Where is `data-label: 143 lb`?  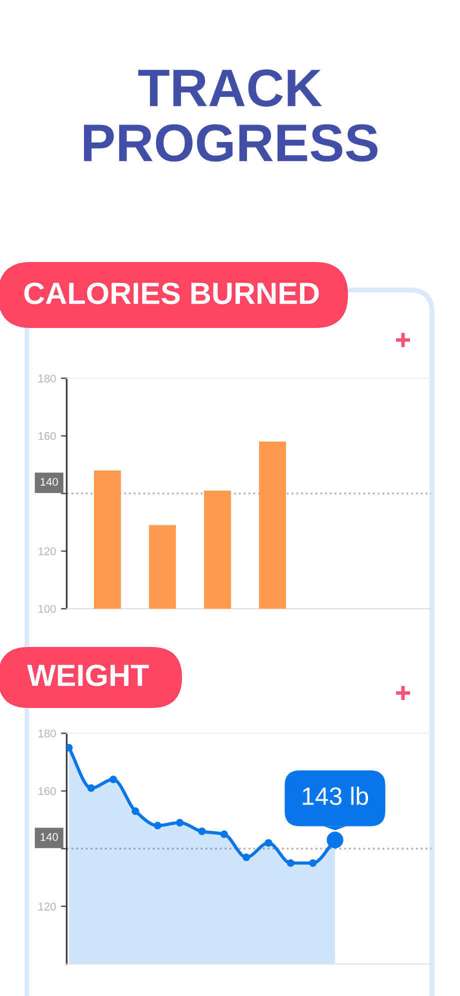
data-label: 143 lb is located at coordinates (335, 796).